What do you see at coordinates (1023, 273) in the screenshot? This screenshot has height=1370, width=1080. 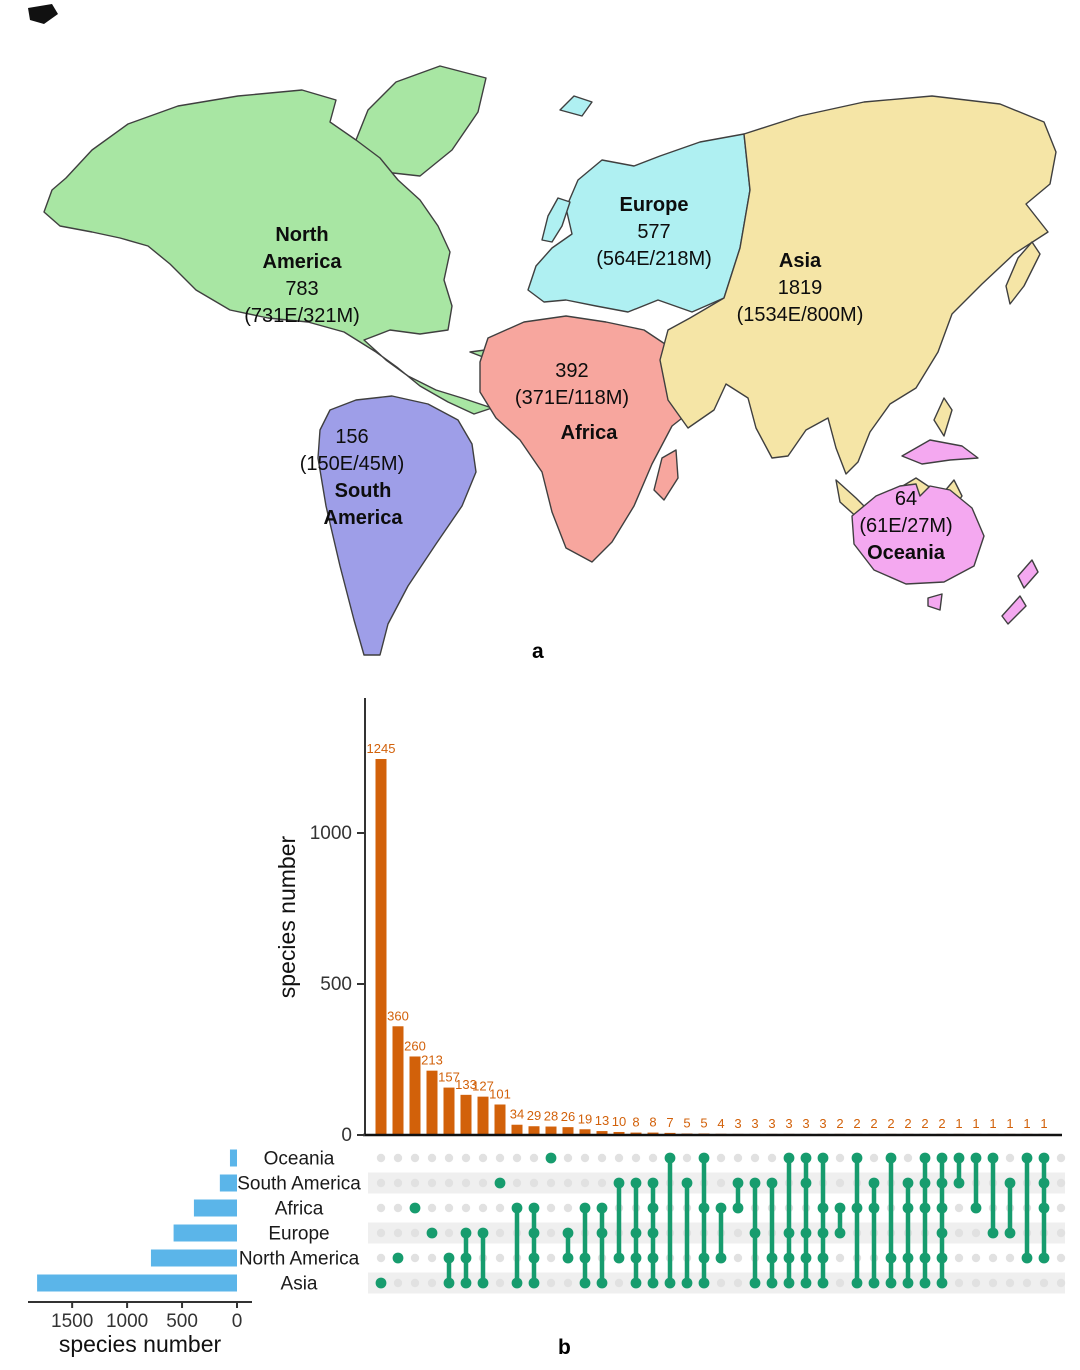 I see `island-japan-shape` at bounding box center [1023, 273].